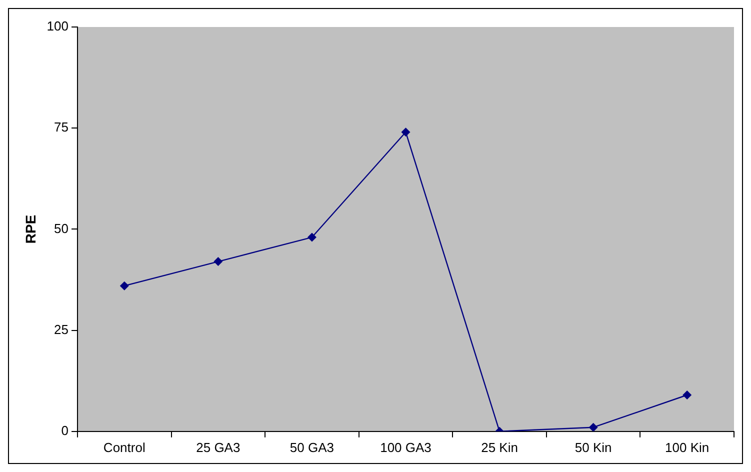 Image resolution: width=751 pixels, height=472 pixels. I want to click on y-tick-label: 75, so click(61, 127).